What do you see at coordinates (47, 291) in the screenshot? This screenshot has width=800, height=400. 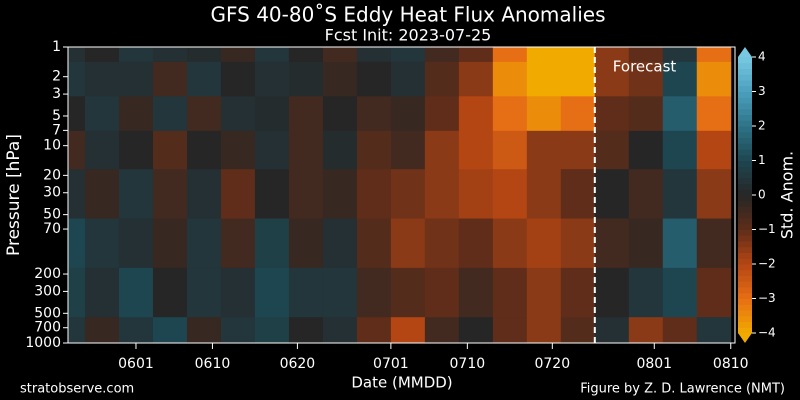 I see `y-tick-label: 300` at bounding box center [47, 291].